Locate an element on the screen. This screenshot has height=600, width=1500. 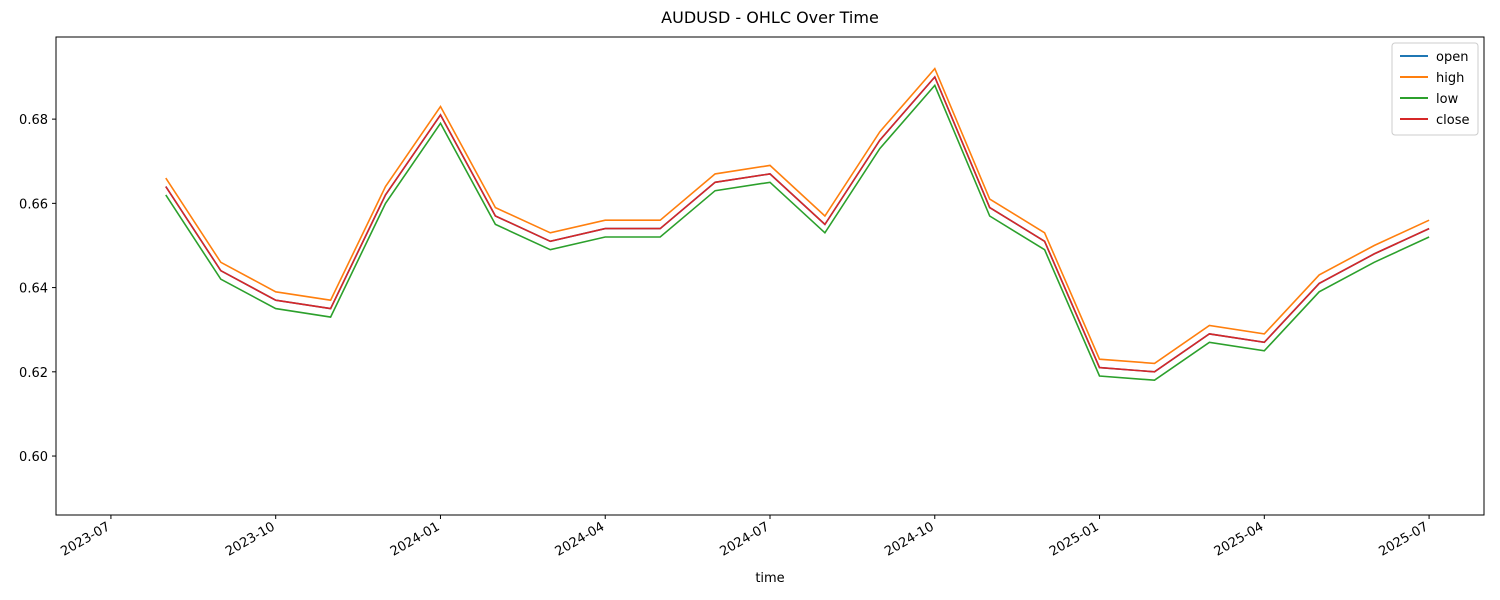
y-tick-label: 0.60 is located at coordinates (33, 457).